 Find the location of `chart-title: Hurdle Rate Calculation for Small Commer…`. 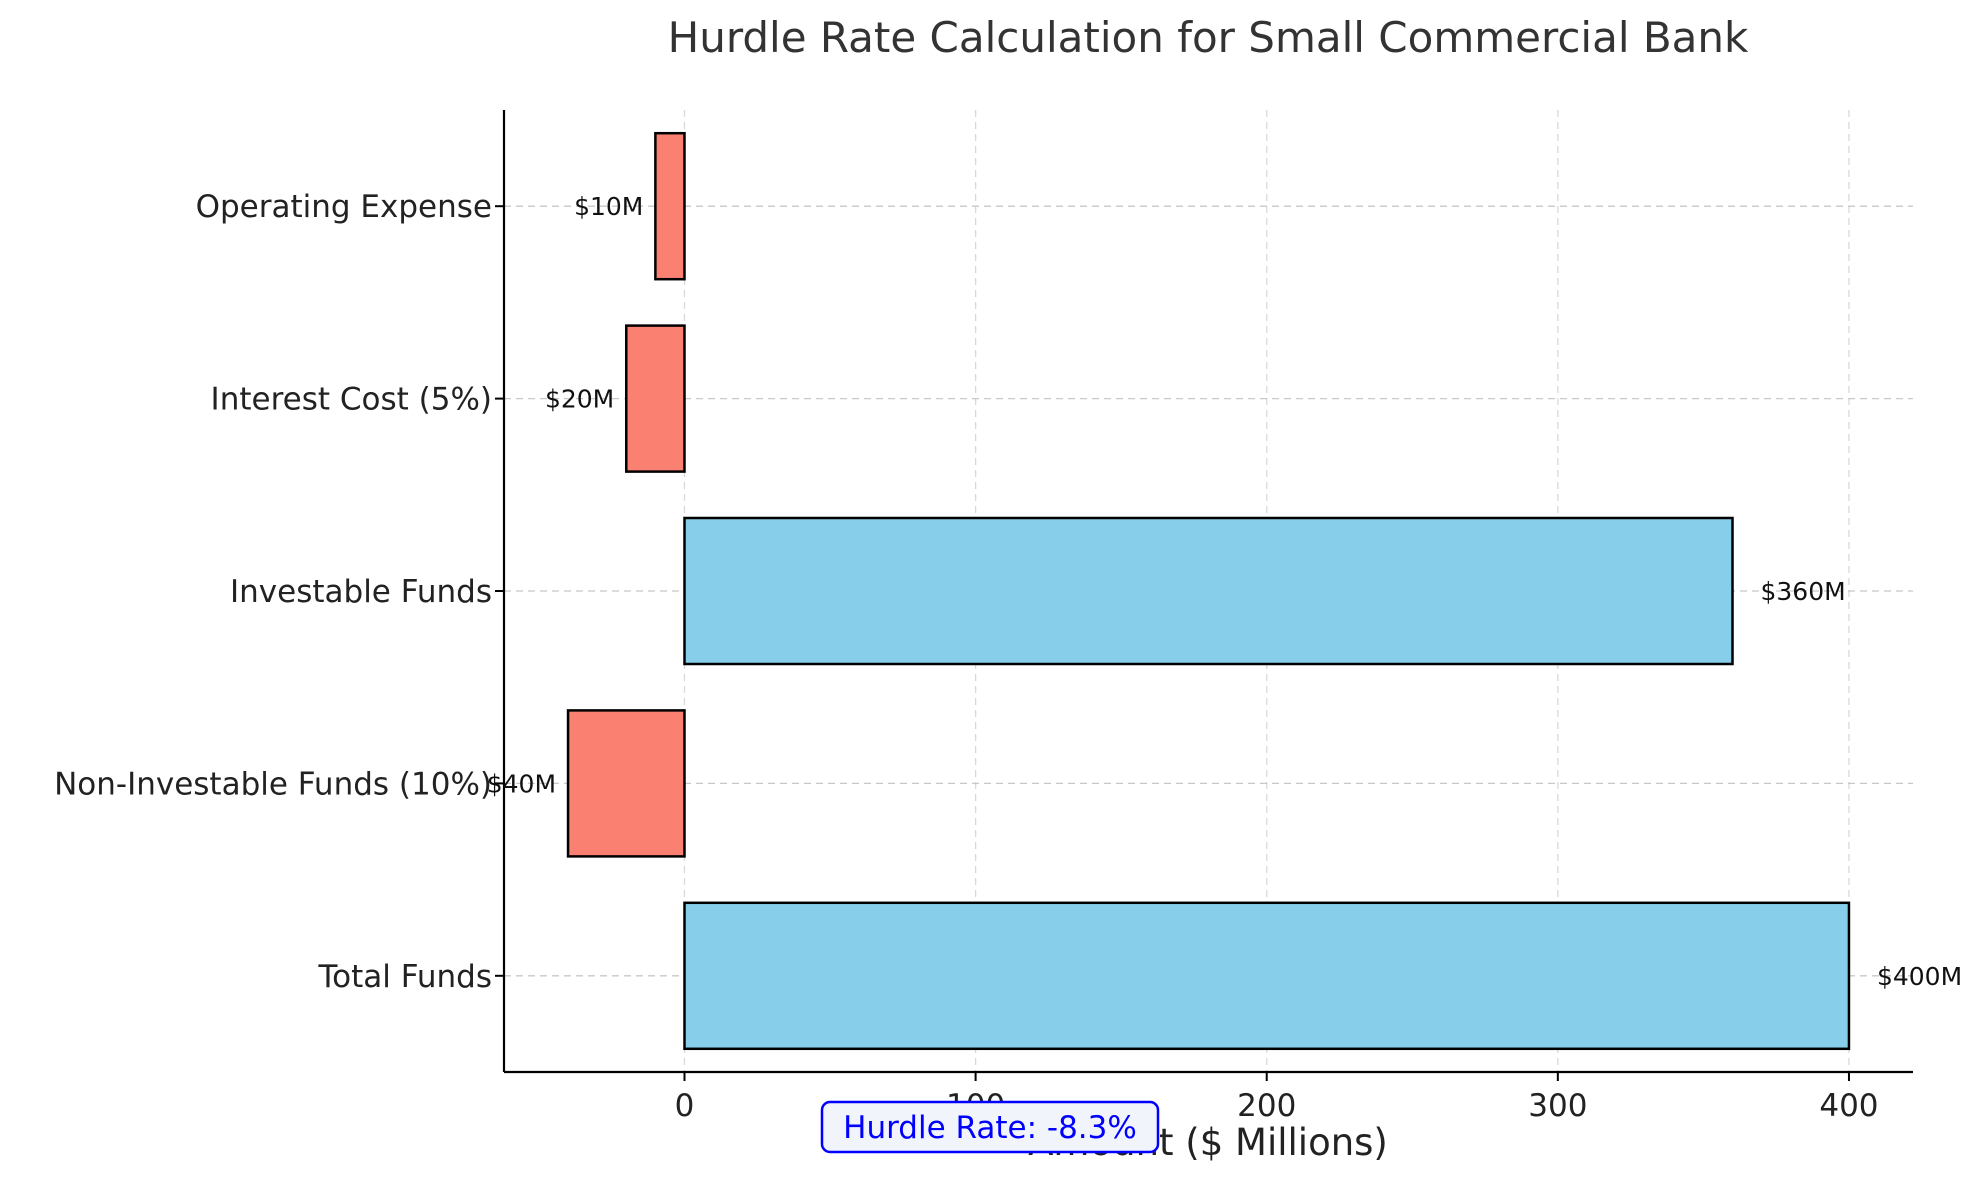

chart-title: Hurdle Rate Calculation for Small Commer… is located at coordinates (1208, 37).